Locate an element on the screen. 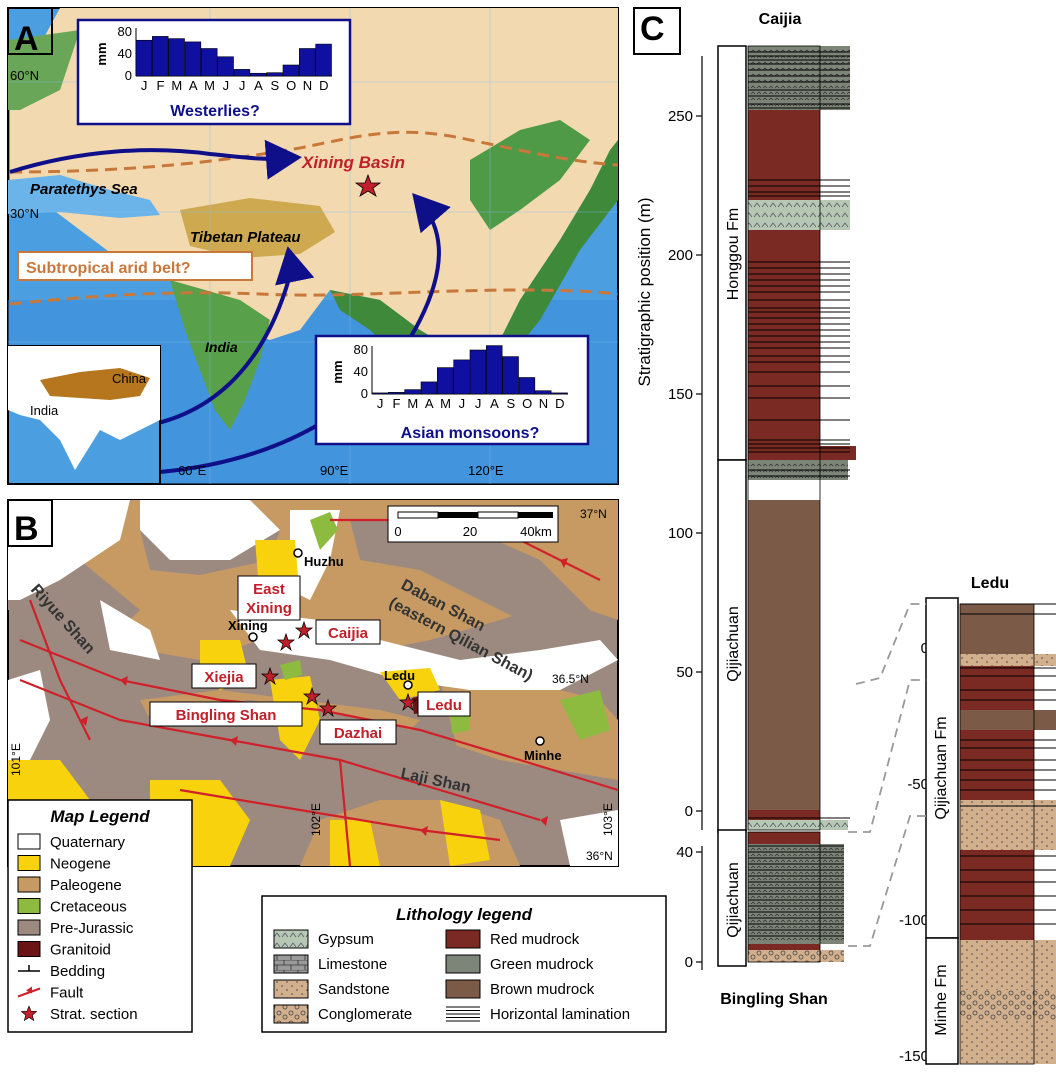 Image resolution: width=1056 pixels, height=1074 pixels. map-legend-item-8: Strat. section is located at coordinates (94, 1014).